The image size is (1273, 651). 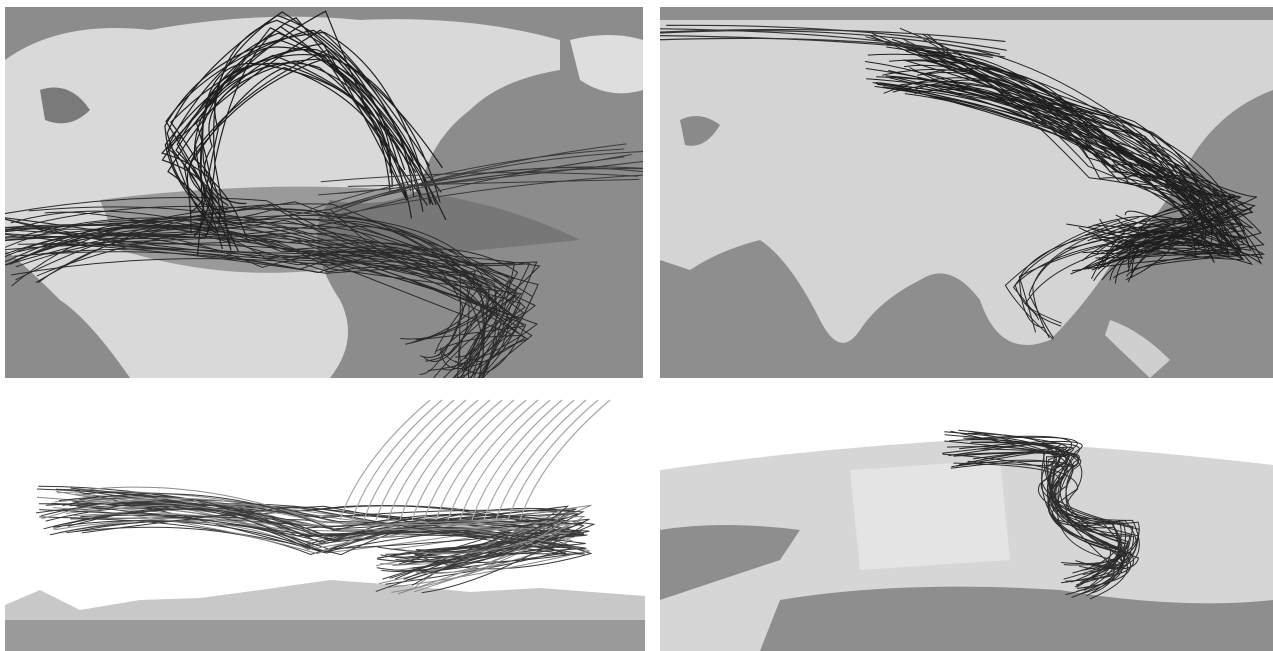 I want to click on landmass, so click(x=606, y=64).